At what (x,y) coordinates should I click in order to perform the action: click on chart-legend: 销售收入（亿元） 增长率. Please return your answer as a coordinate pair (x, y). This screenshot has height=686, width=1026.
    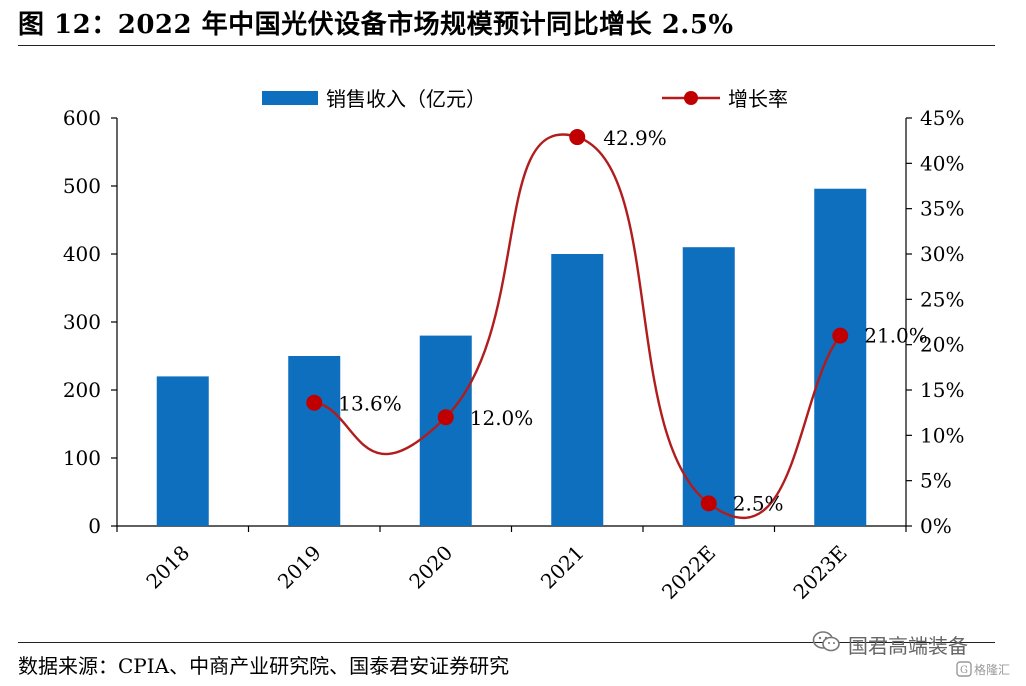
    Looking at the image, I should click on (525, 99).